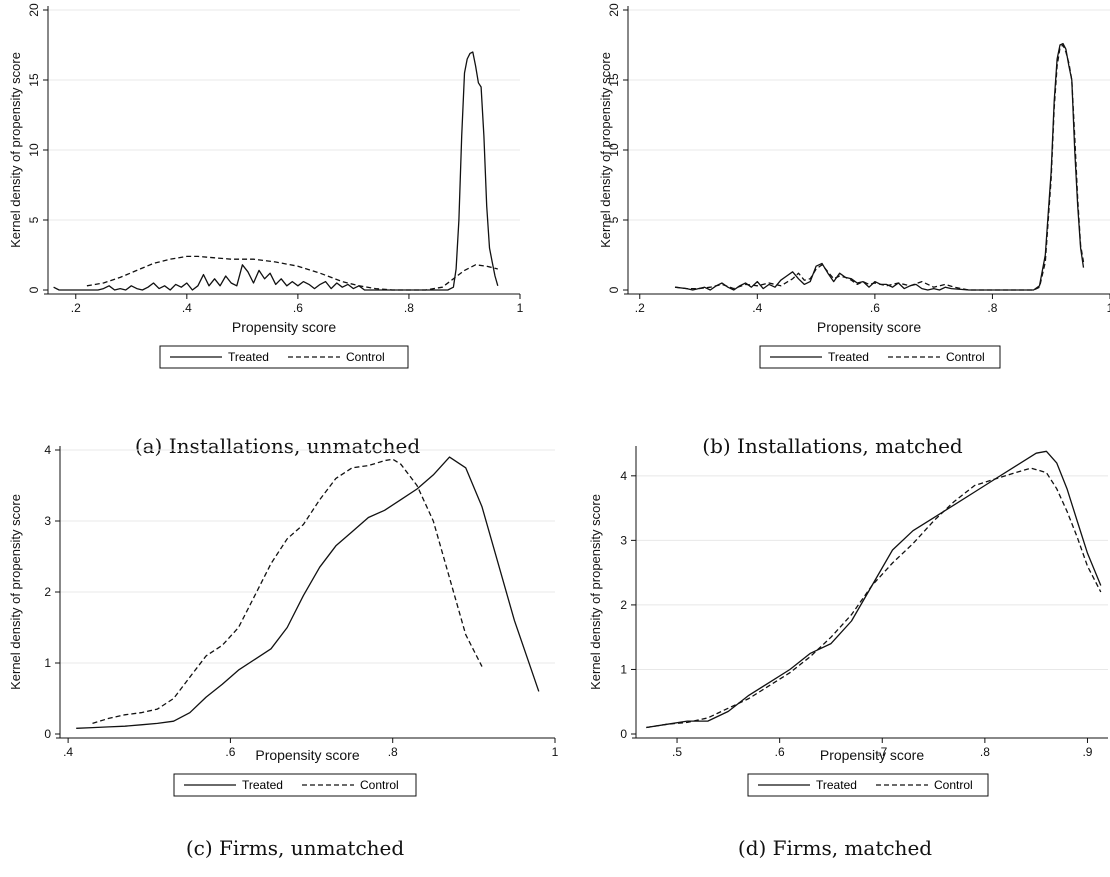 The image size is (1110, 877). What do you see at coordinates (295, 848) in the screenshot?
I see `panel-caption: (c) Firms, unmatched` at bounding box center [295, 848].